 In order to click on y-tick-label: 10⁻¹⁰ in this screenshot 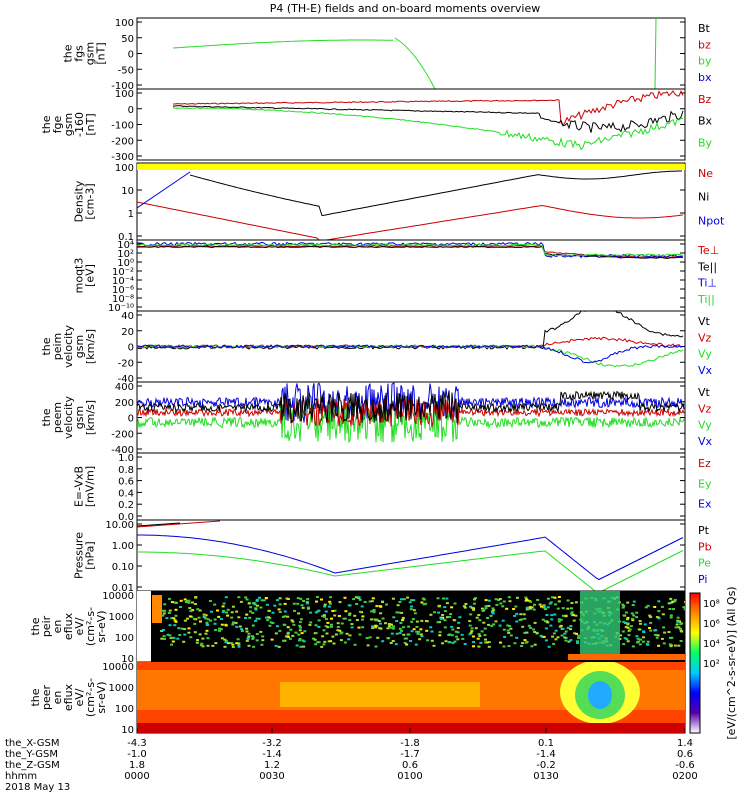, I will do `click(121, 308)`.